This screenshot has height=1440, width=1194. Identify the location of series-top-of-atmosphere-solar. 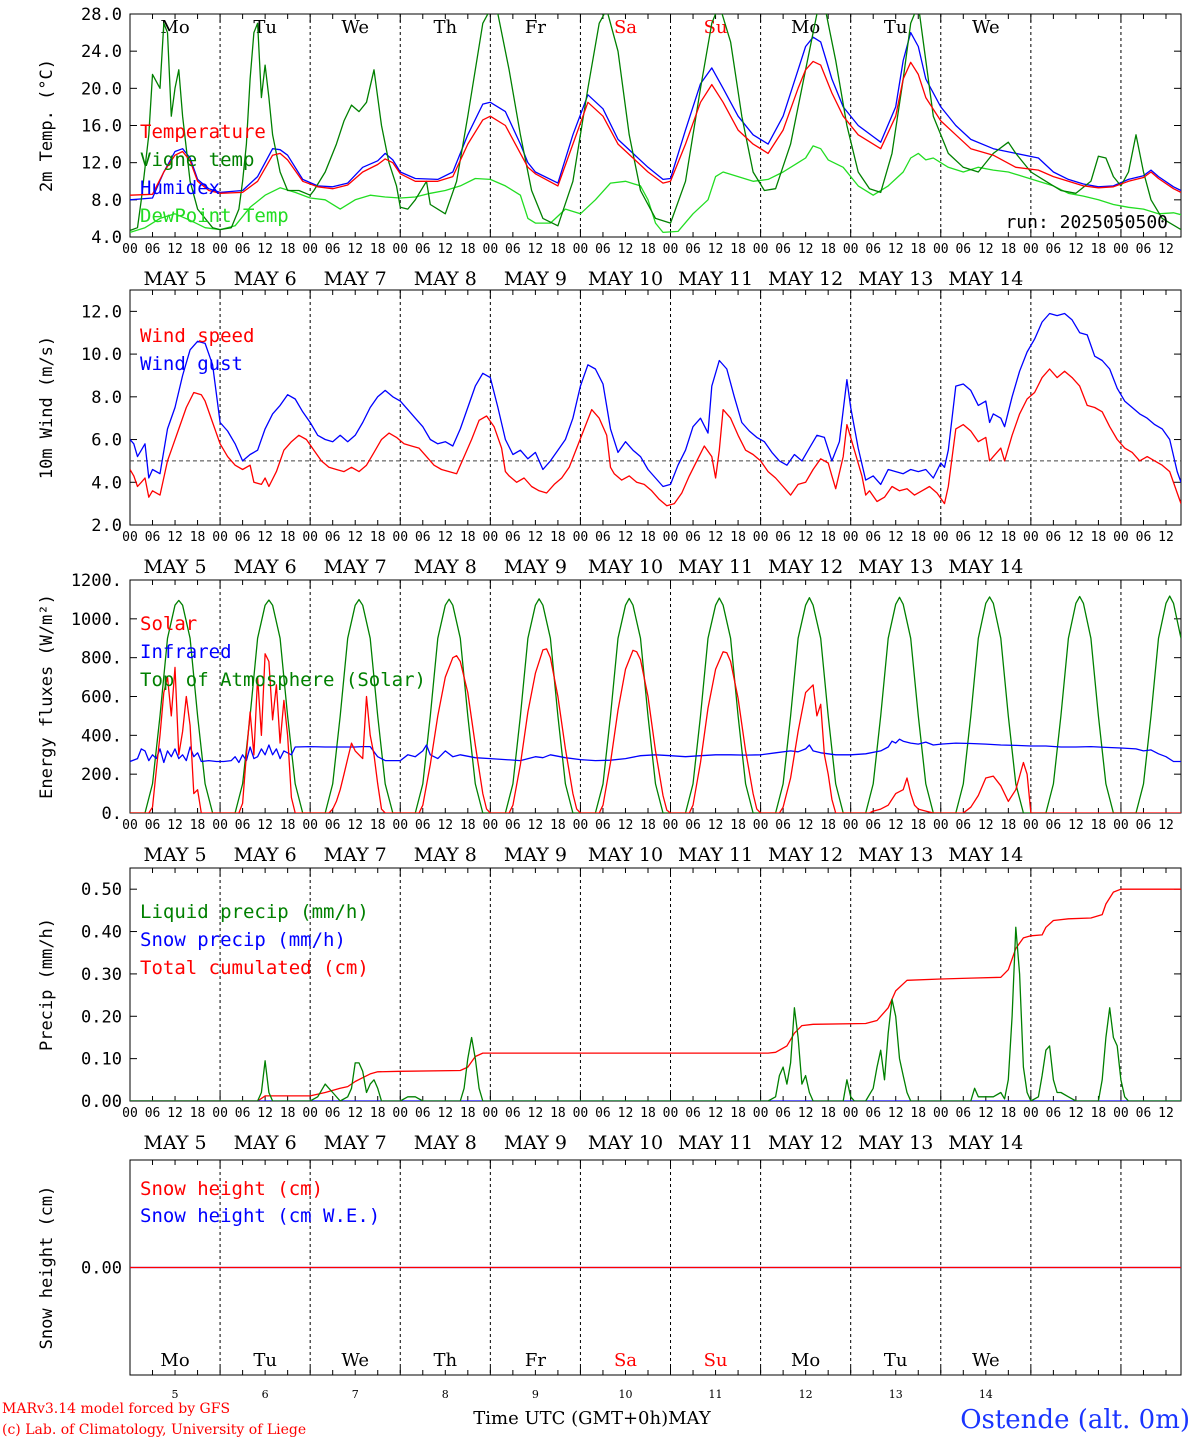
(655, 704).